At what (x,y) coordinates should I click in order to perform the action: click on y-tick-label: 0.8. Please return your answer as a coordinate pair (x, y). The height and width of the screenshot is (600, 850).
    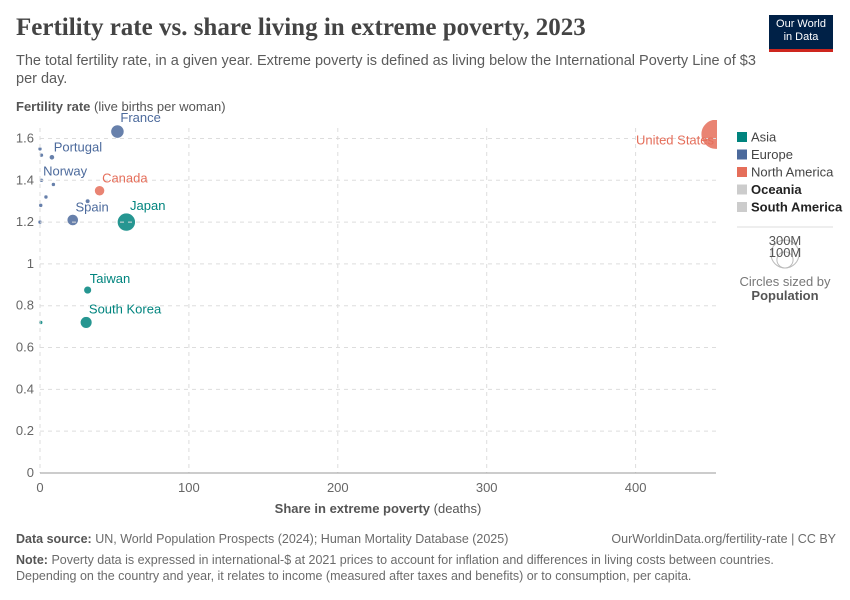
    Looking at the image, I should click on (25, 305).